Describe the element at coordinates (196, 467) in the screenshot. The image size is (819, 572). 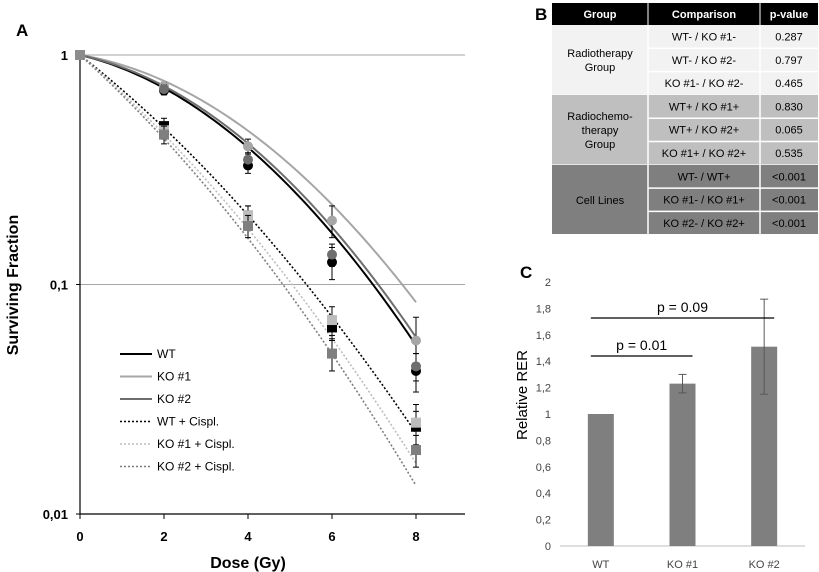
I see `legend-label-5: KO #2 + Cispl.` at that location.